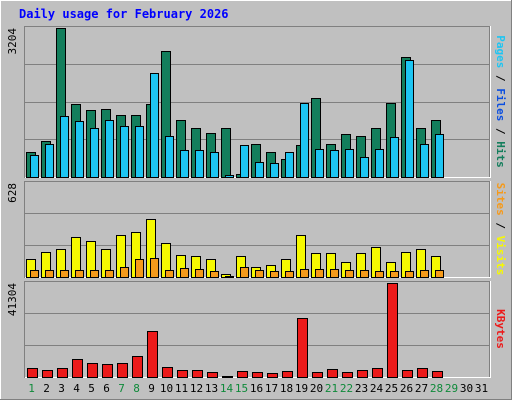 The width and height of the screenshot is (512, 400). What do you see at coordinates (12, 41) in the screenshot?
I see `y-max-label: 3204` at bounding box center [12, 41].